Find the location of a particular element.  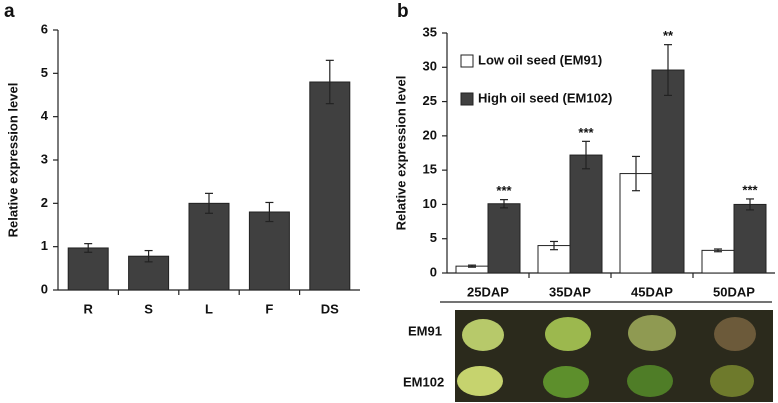

photo-row-label: EM91 is located at coordinates (425, 330).